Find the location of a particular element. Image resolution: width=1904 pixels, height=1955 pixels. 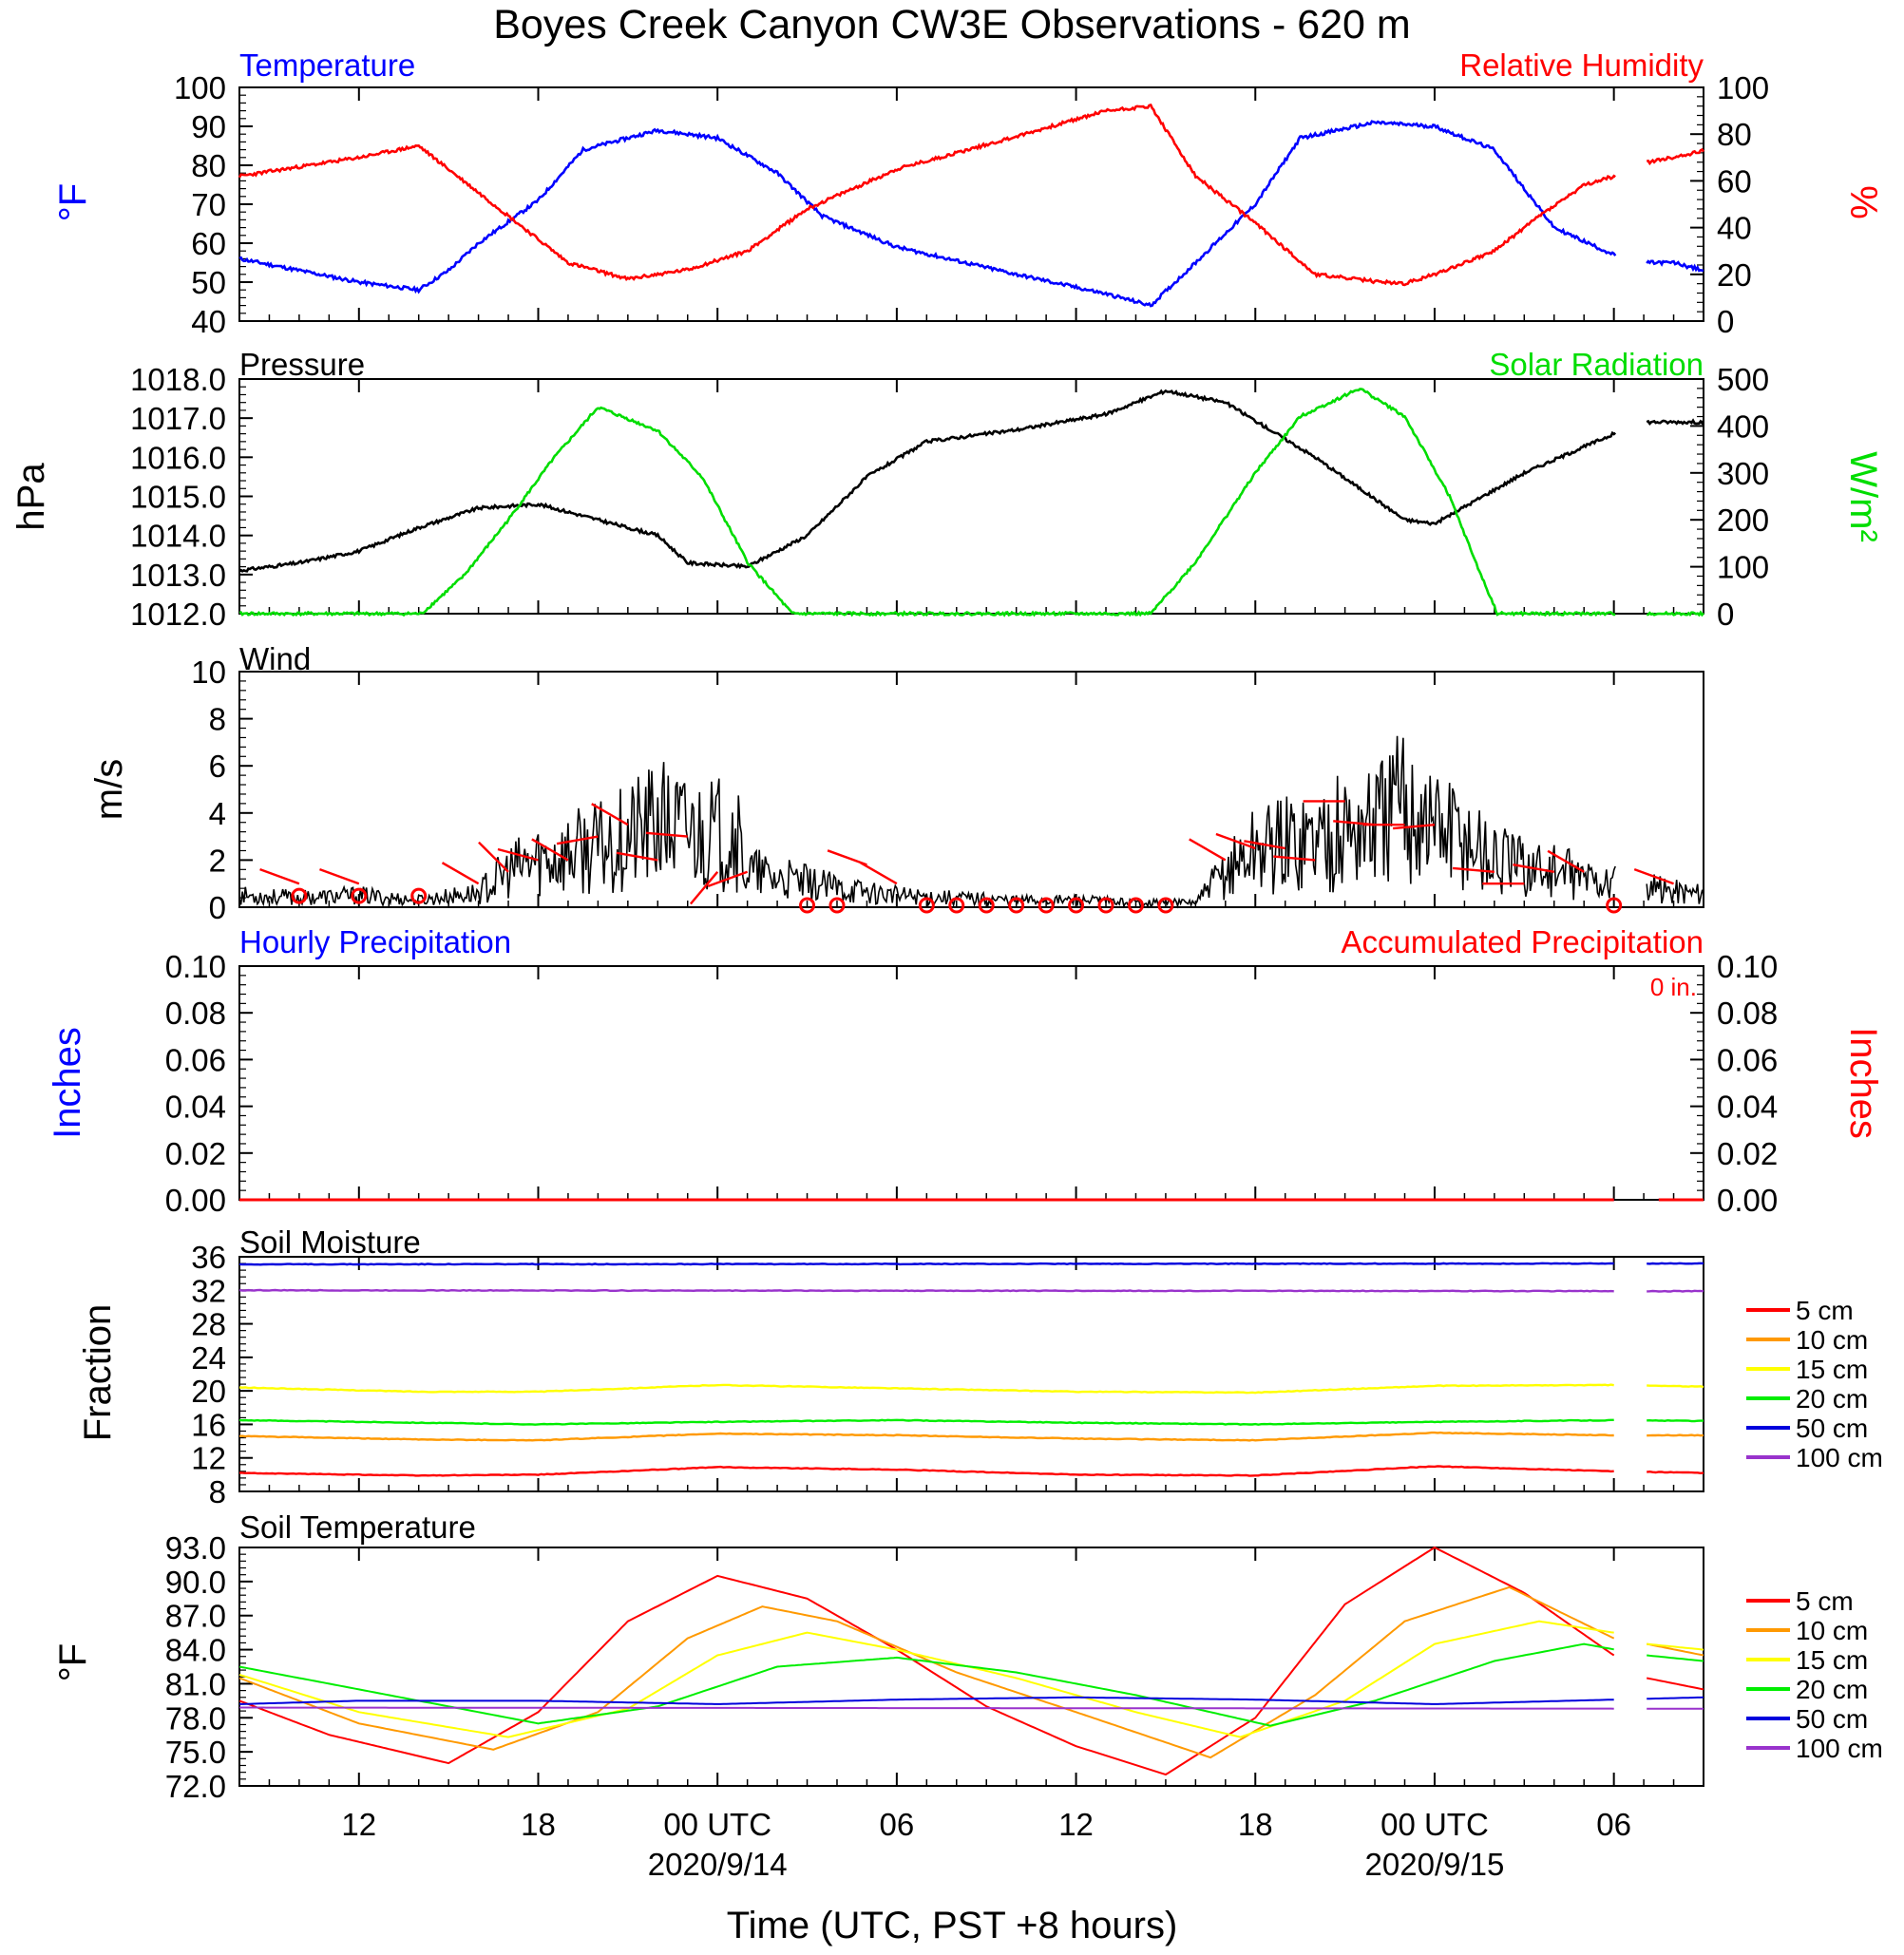

left-tick-label: 40 is located at coordinates (208, 321).